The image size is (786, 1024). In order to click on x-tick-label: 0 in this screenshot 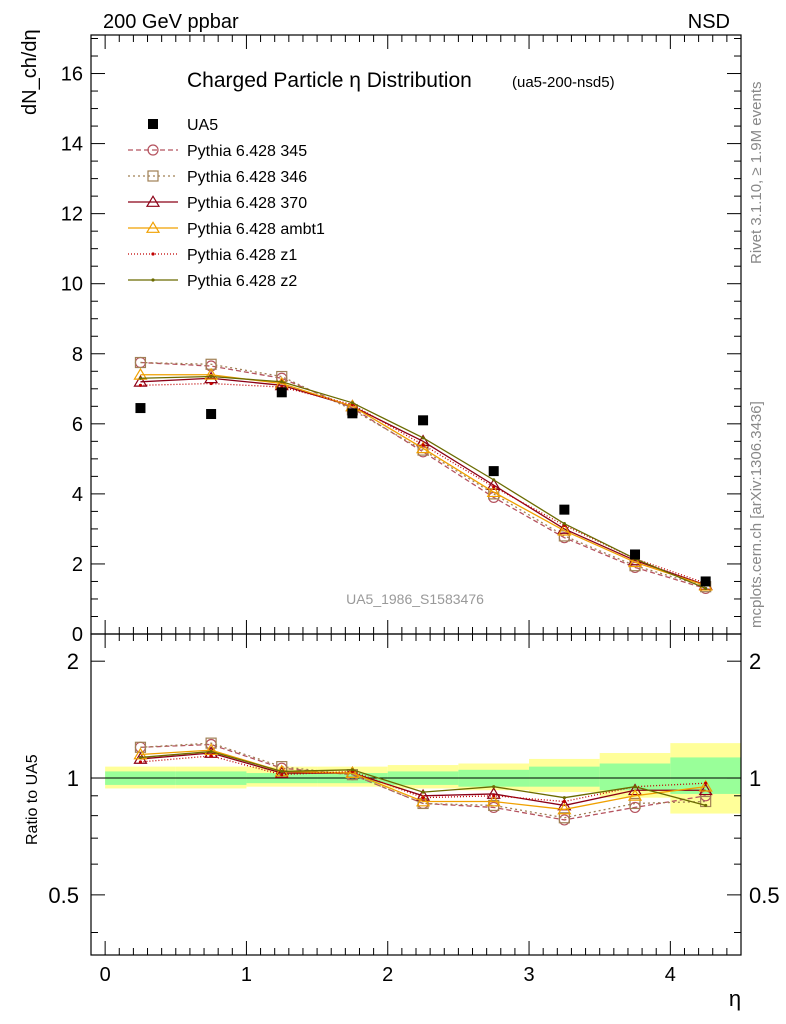, I will do `click(105, 975)`.